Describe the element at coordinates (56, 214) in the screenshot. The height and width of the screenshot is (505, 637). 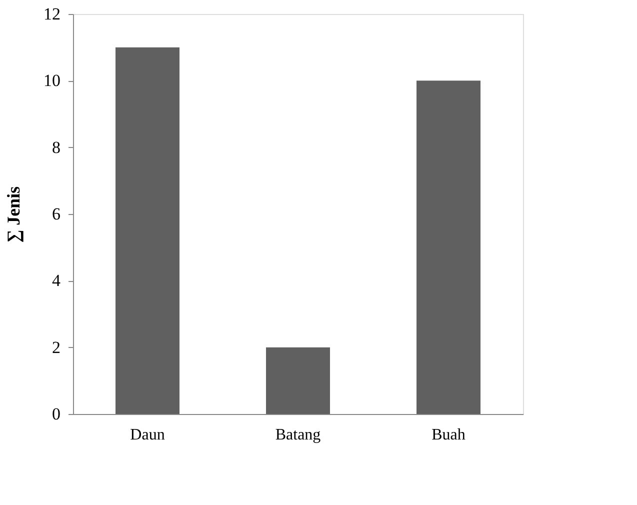
I see `y-tick-label: 6` at that location.